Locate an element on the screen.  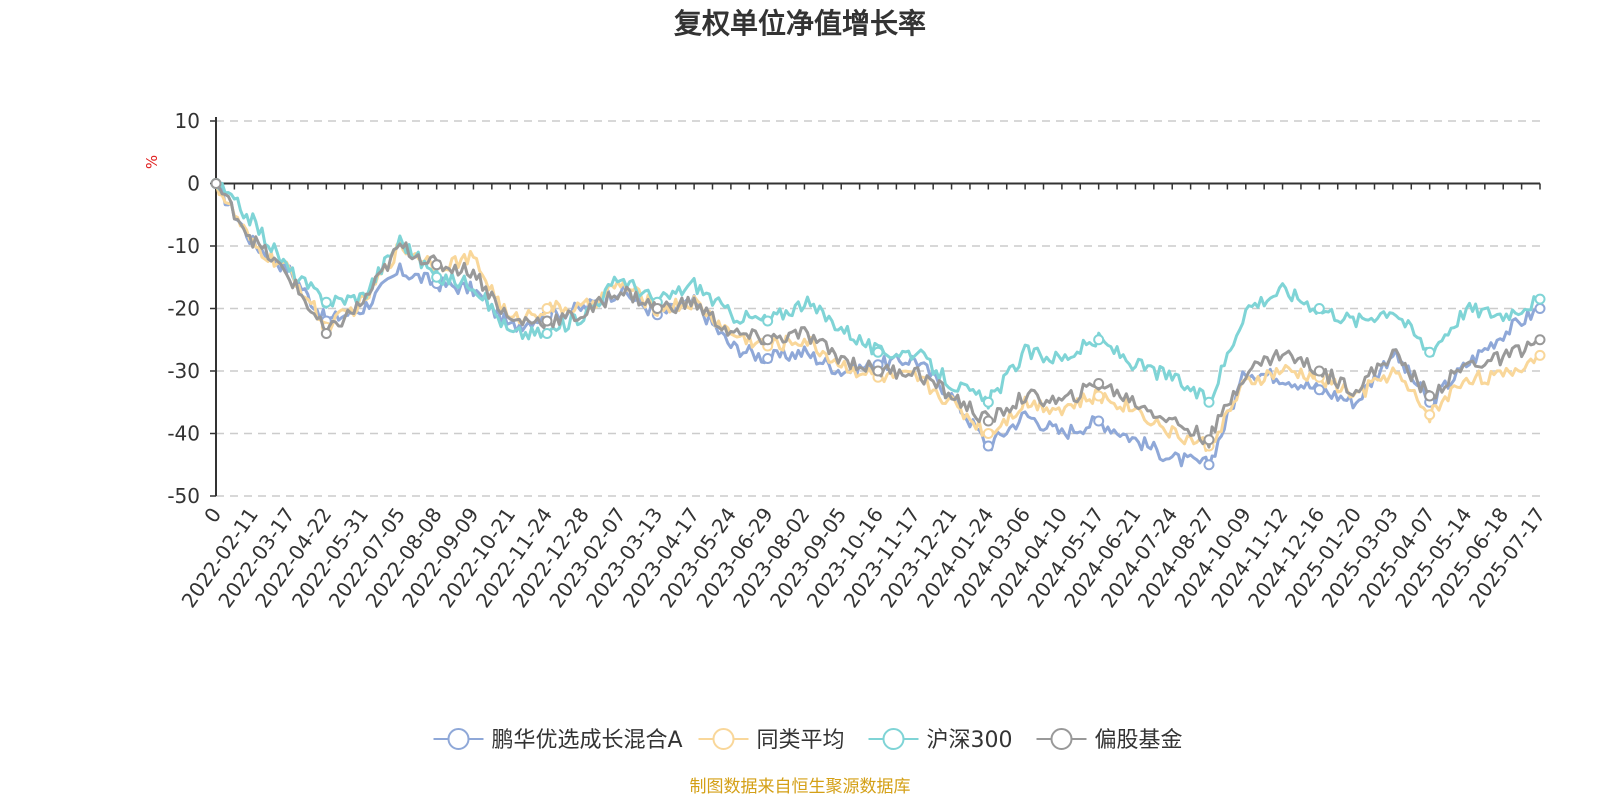
y-tick-label: -10 is located at coordinates (183, 246).